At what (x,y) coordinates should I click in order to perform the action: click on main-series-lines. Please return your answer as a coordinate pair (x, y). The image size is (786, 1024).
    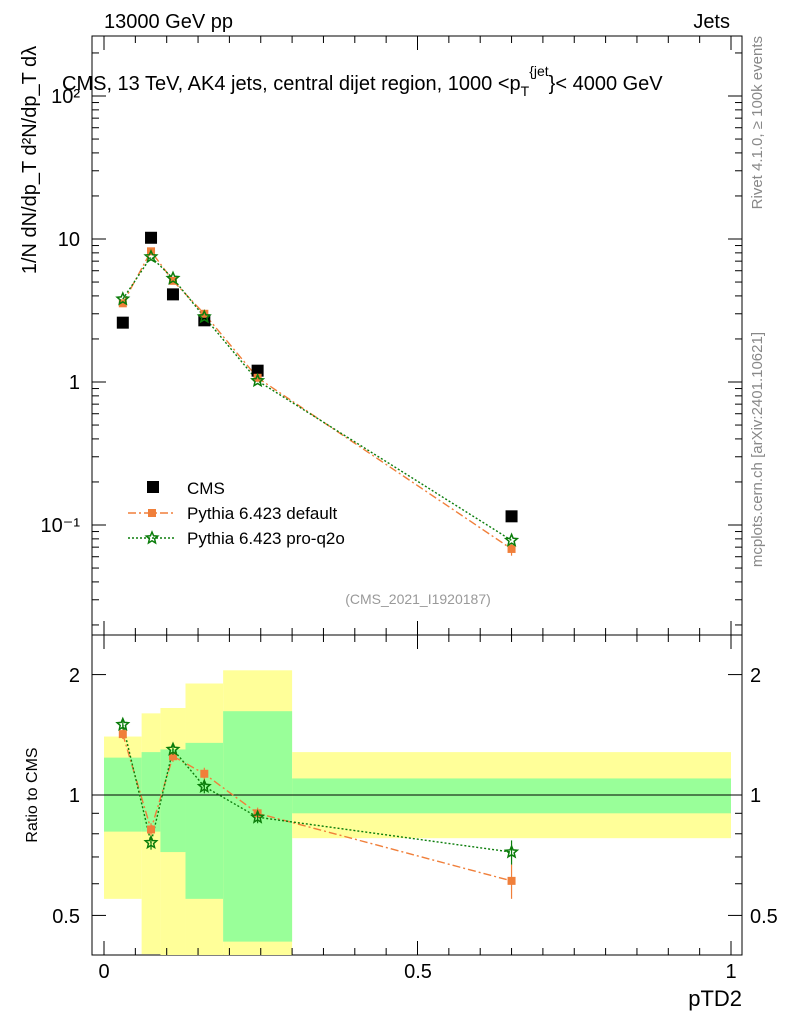
    Looking at the image, I should click on (317, 400).